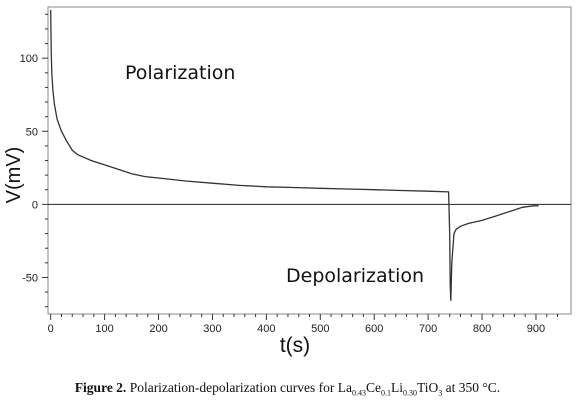  Describe the element at coordinates (428, 329) in the screenshot. I see `x-tick-label: 700` at that location.